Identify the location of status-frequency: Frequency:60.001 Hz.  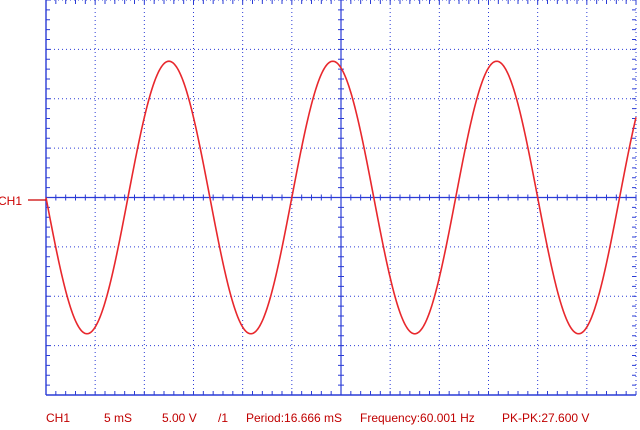
(417, 418).